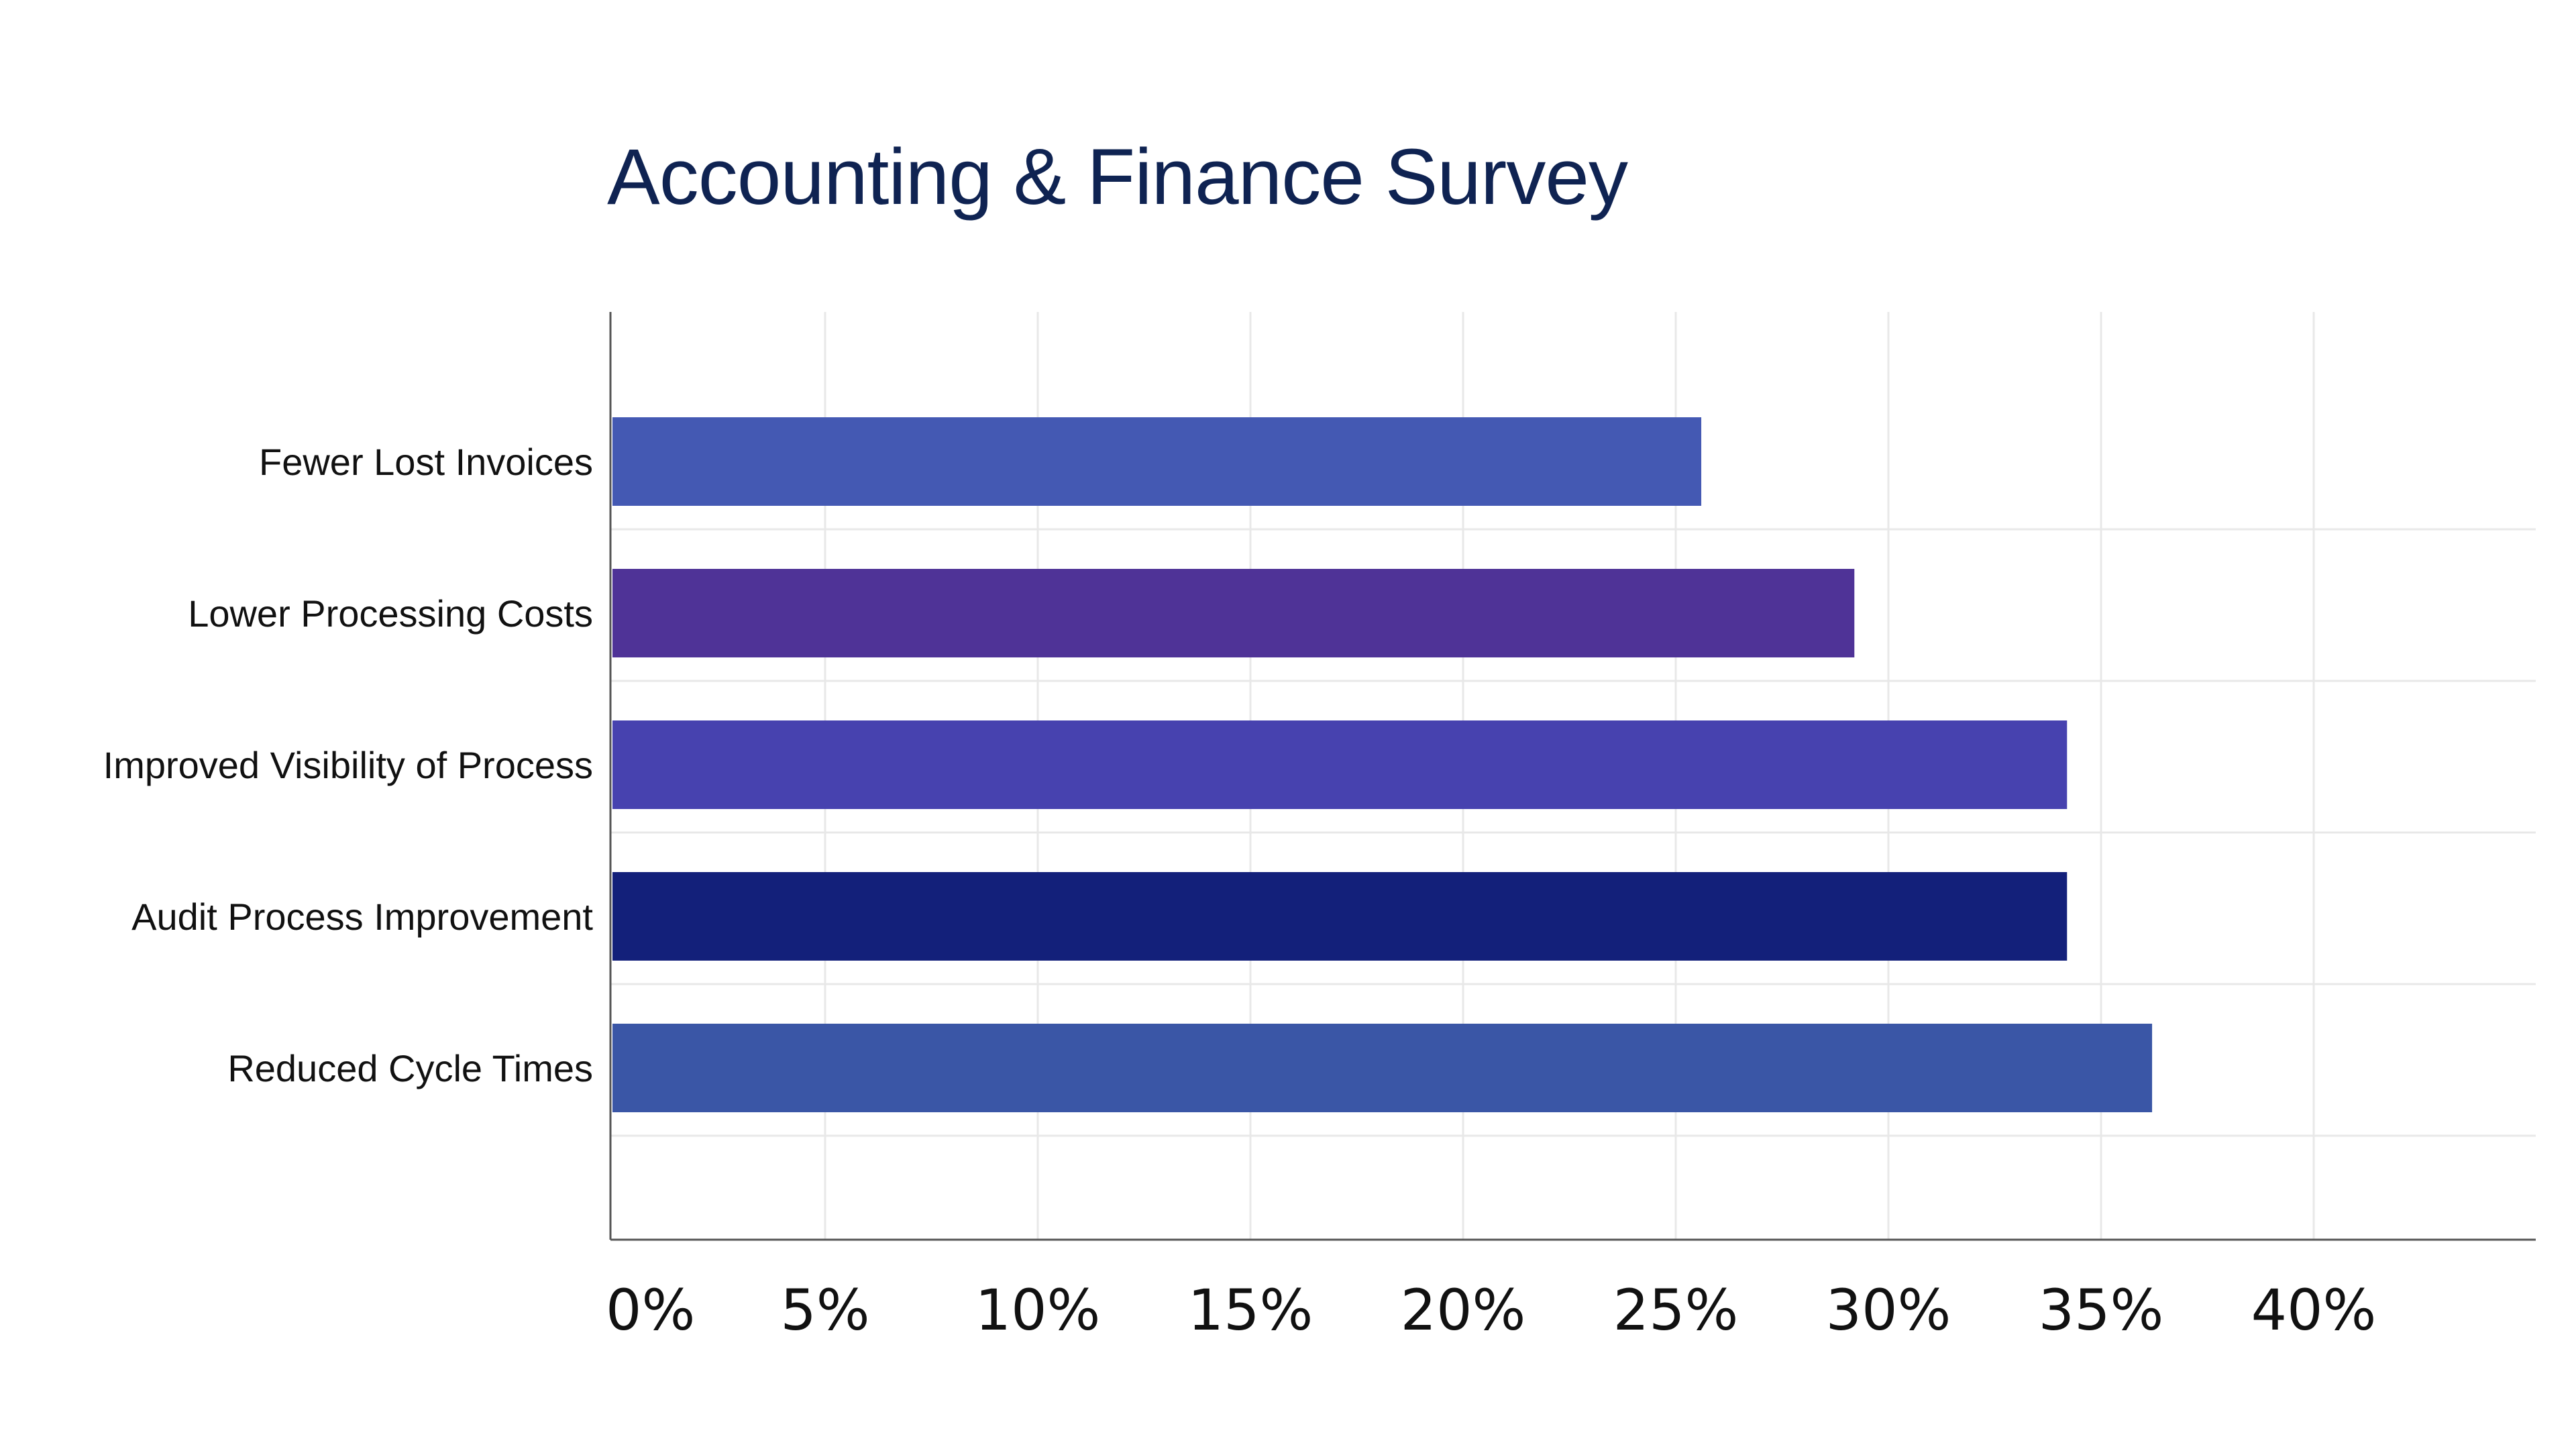  What do you see at coordinates (2101, 1310) in the screenshot?
I see `x-tick-label: 35%` at bounding box center [2101, 1310].